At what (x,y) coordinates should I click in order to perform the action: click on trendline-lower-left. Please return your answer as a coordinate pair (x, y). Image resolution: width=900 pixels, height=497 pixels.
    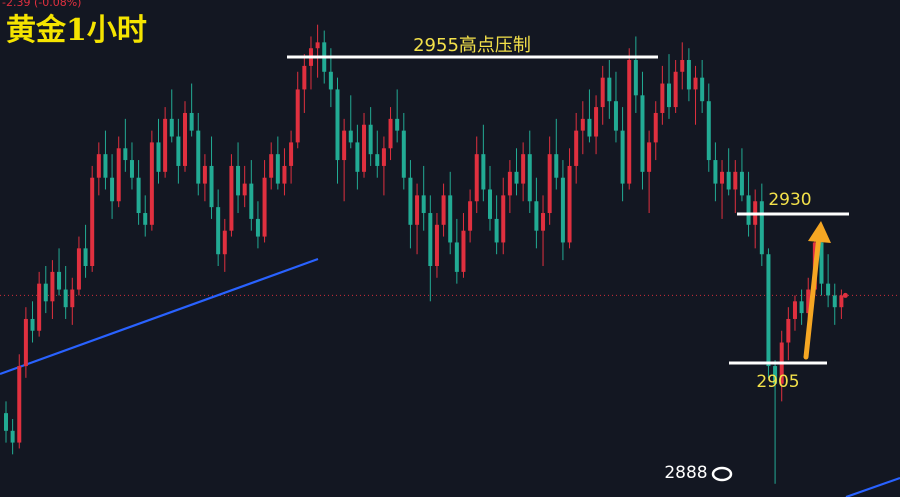
    Looking at the image, I should click on (159, 316).